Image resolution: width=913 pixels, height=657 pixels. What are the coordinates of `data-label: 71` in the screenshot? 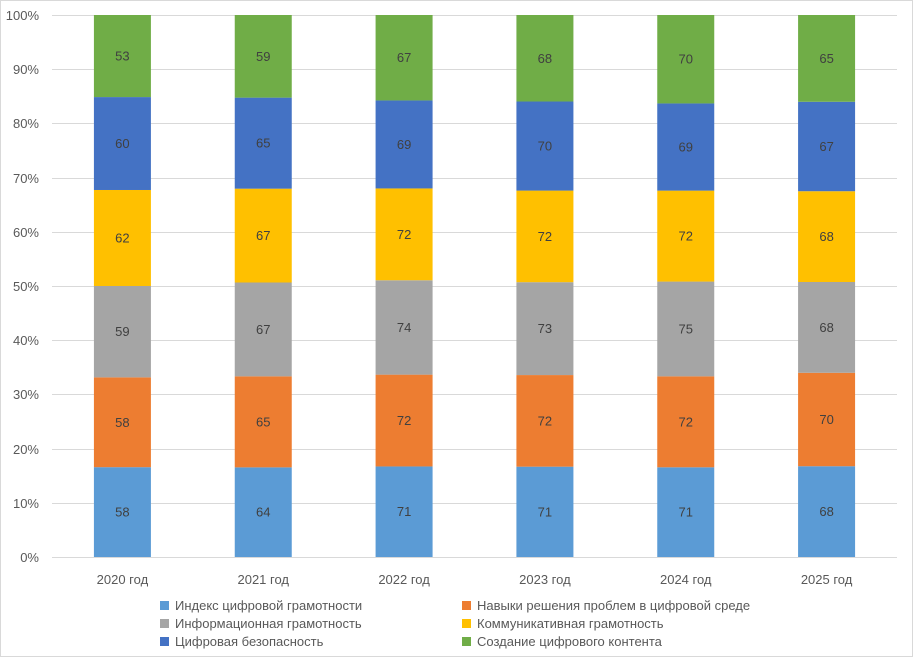 It's located at (404, 511).